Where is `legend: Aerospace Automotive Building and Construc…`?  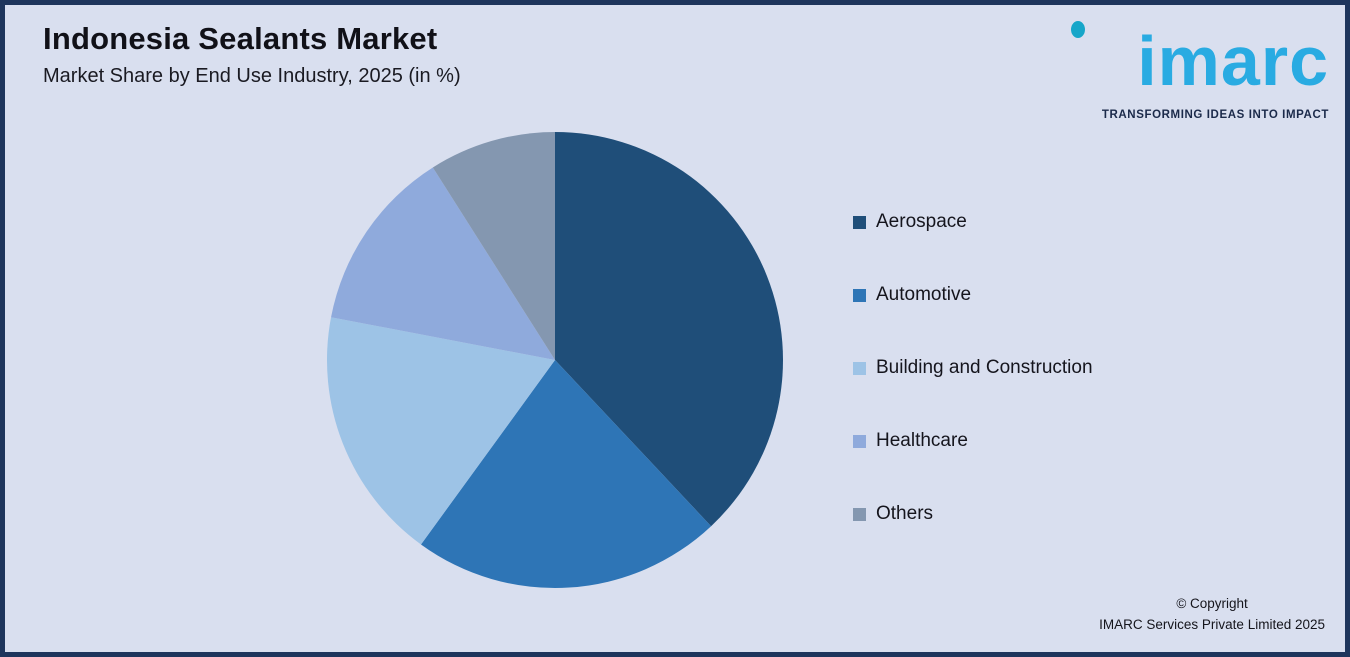
legend: Aerospace Automotive Building and Construc… is located at coordinates (973, 392).